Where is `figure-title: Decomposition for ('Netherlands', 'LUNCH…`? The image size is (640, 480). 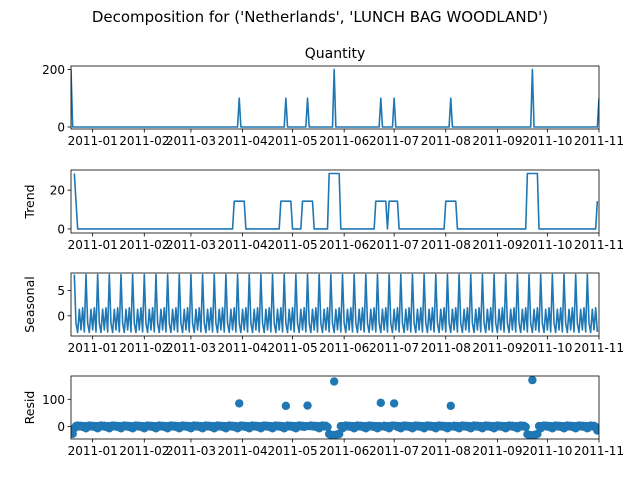
figure-title: Decomposition for ('Netherlands', 'LUNCH… is located at coordinates (320, 17).